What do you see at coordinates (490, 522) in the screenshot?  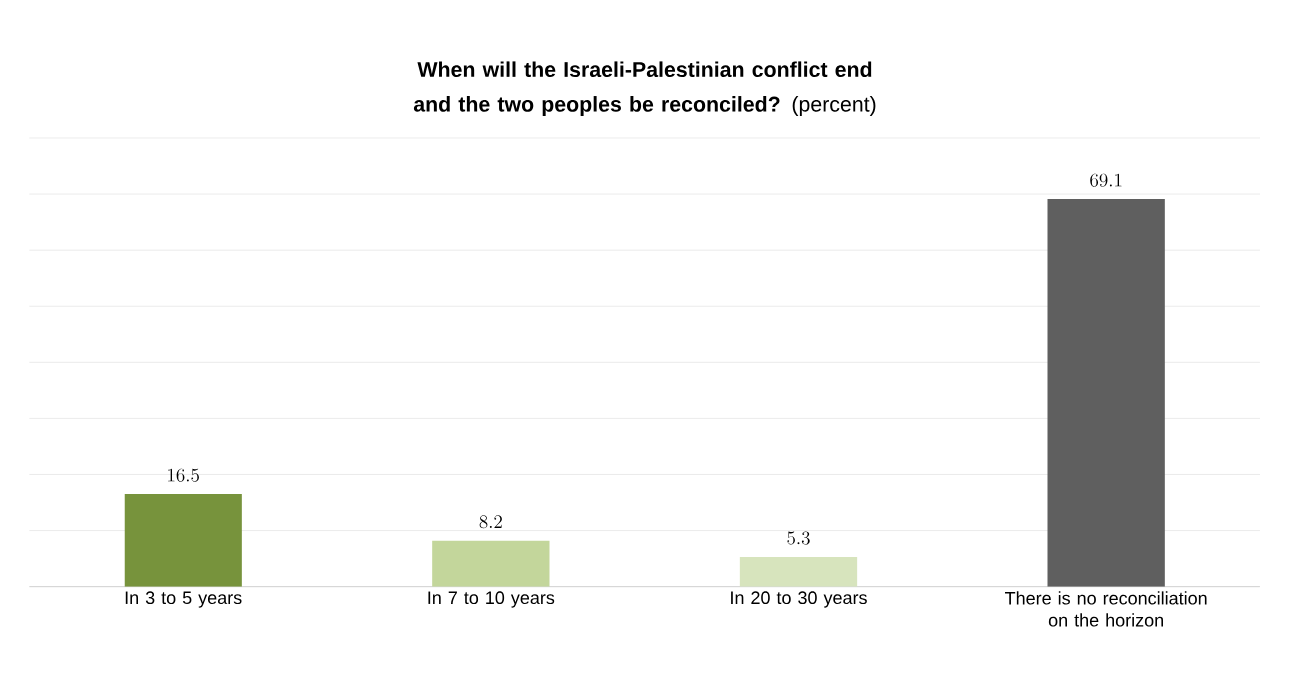 I see `data-label: 8.2` at bounding box center [490, 522].